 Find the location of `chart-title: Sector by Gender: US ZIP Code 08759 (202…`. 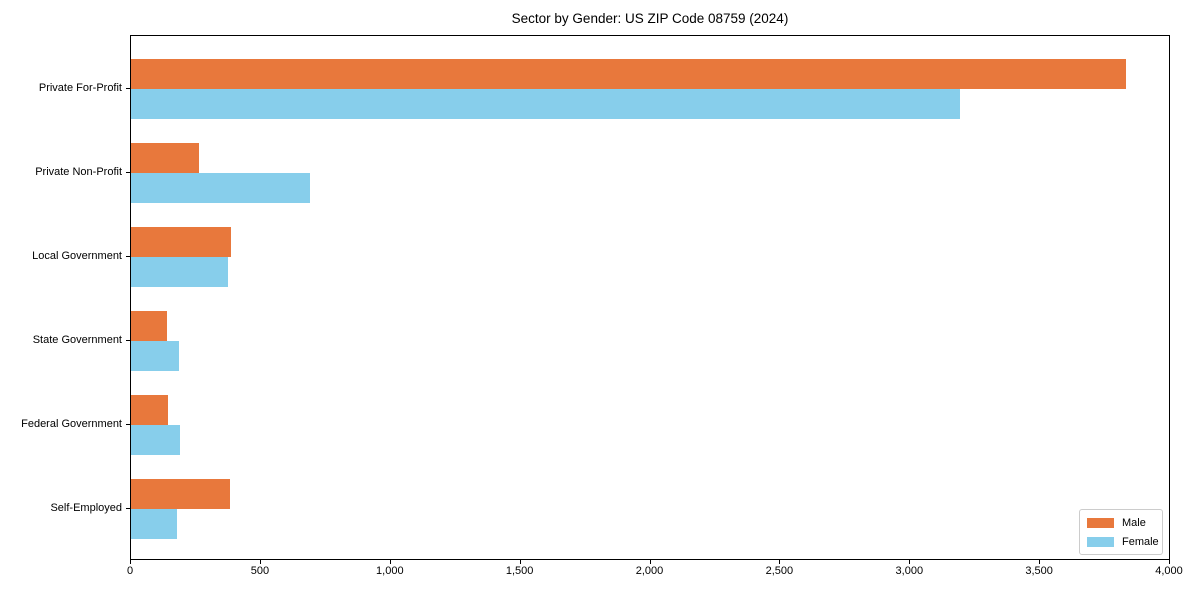

chart-title: Sector by Gender: US ZIP Code 08759 (202… is located at coordinates (650, 18).